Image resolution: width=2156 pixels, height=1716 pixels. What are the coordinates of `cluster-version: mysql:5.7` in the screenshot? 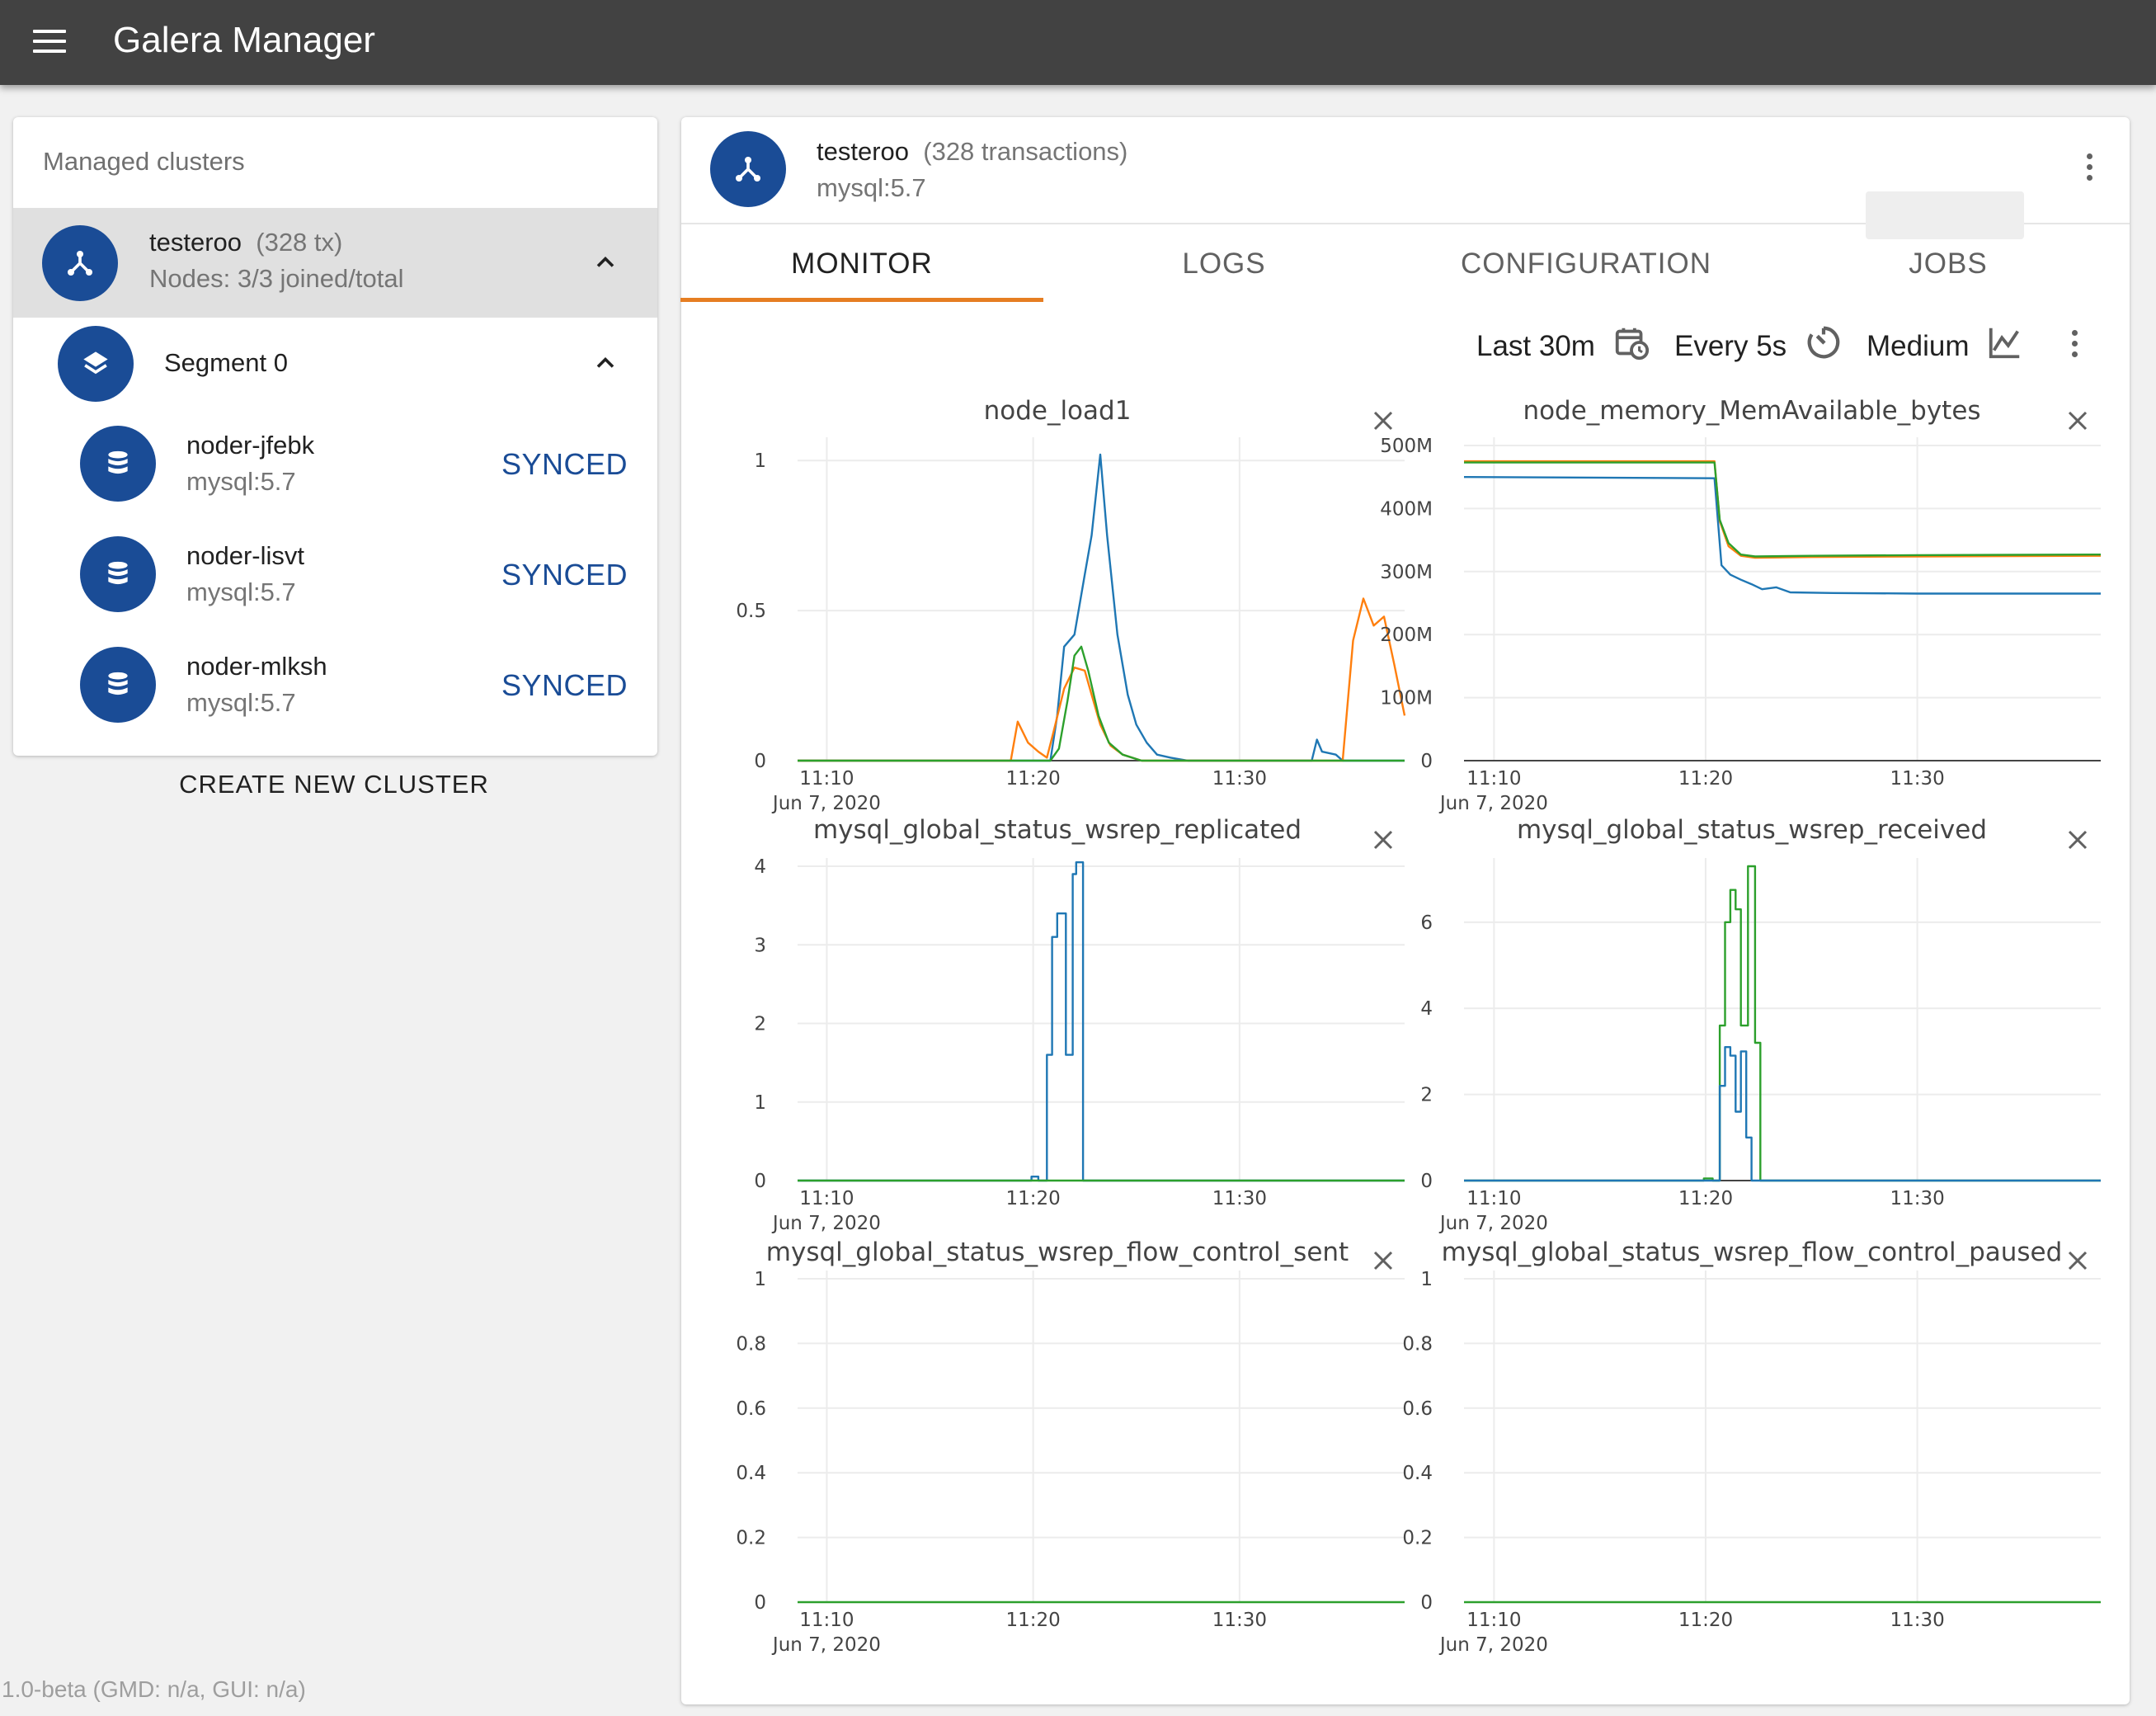 It's located at (871, 187).